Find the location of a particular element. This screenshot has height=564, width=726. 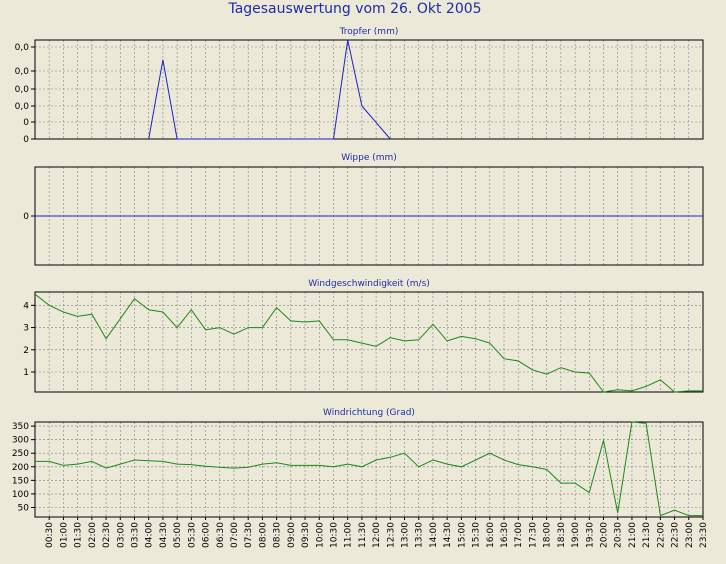

x-tick-label: 15:00 is located at coordinates (462, 535).